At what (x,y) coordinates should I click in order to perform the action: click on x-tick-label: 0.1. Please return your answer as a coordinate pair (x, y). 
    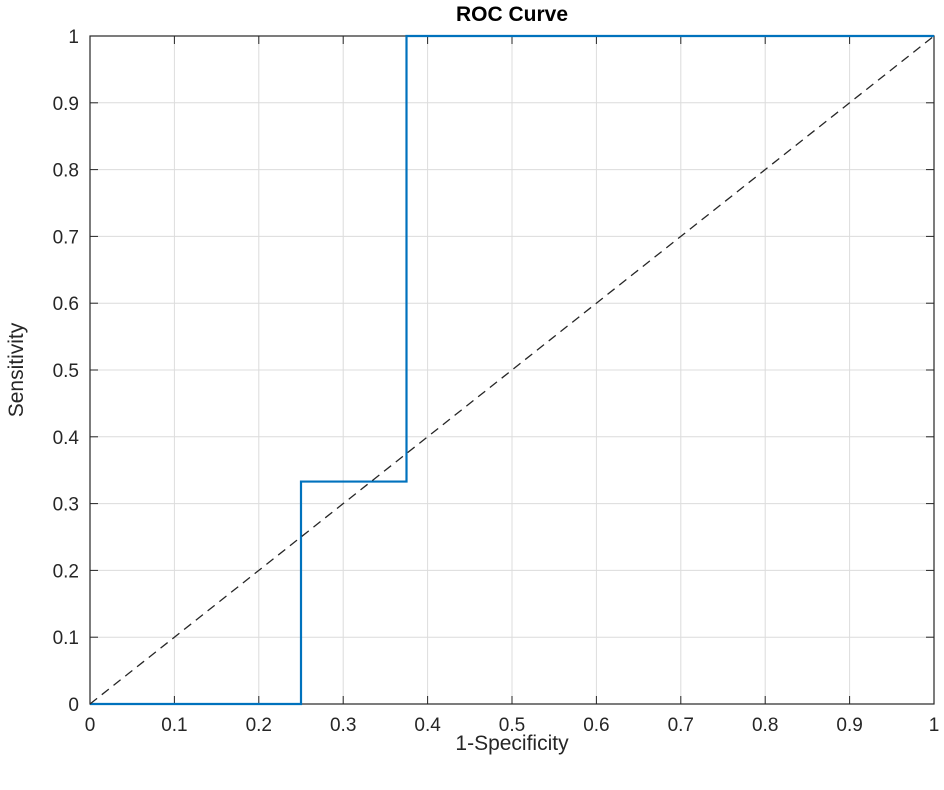
    Looking at the image, I should click on (174, 725).